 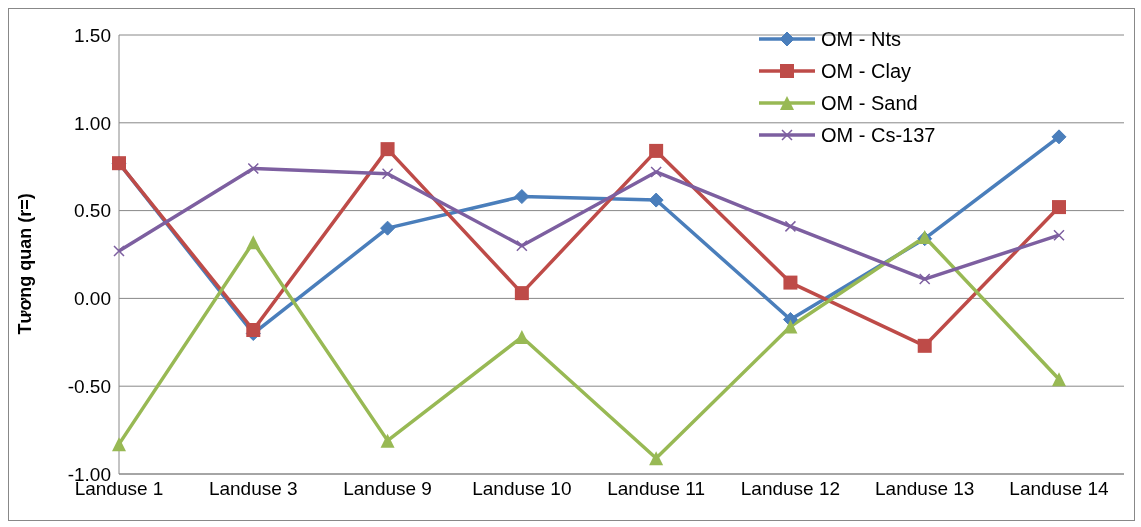 I want to click on x-tick-label: Landuse 14, so click(x=1059, y=489).